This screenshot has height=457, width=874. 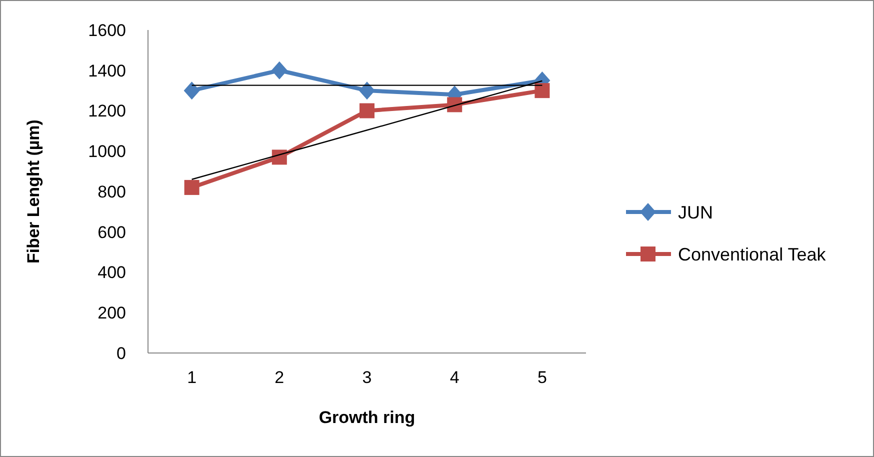 I want to click on y-tick-label: 200, so click(x=112, y=313).